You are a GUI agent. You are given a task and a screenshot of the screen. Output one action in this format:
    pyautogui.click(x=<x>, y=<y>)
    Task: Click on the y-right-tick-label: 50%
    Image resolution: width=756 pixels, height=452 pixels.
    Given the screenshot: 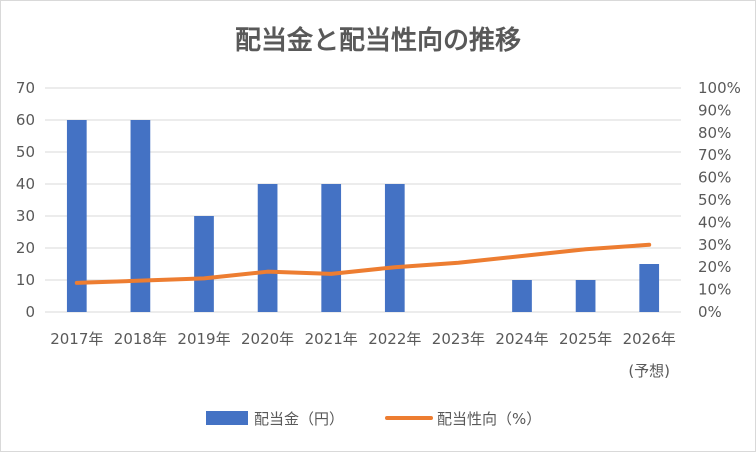 What is the action you would take?
    pyautogui.click(x=714, y=200)
    